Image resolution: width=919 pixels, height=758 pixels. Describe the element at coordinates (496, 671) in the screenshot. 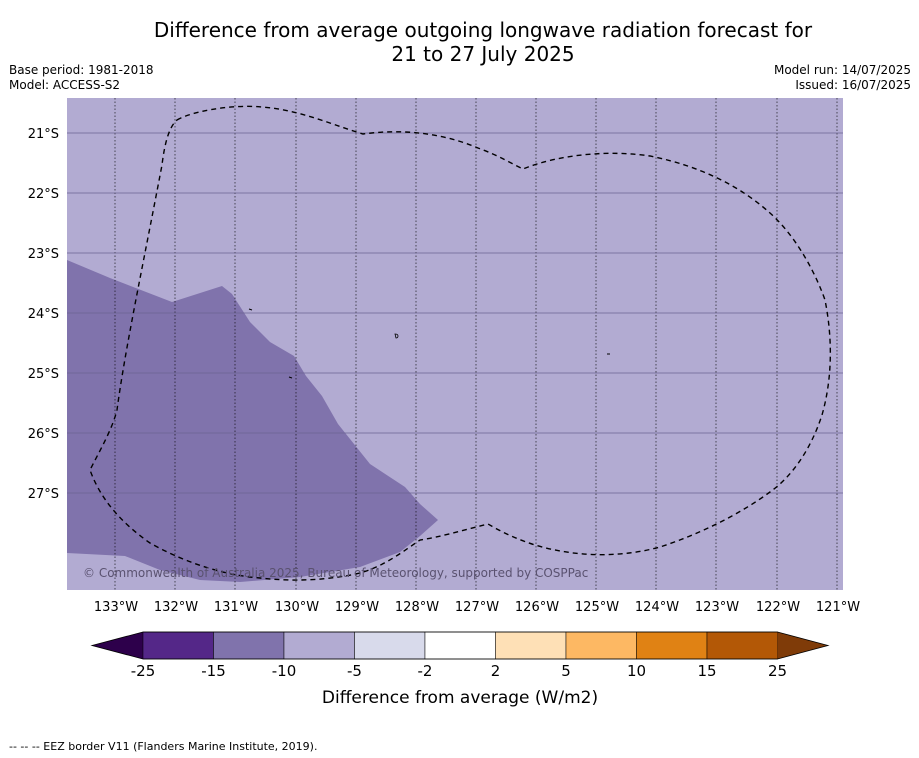

I see `colorbar-tick: 2` at that location.